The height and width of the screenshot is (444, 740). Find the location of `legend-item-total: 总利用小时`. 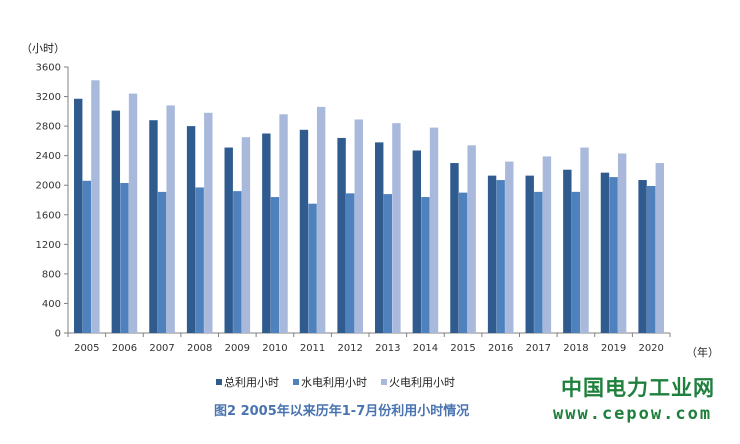

legend-item-total: 总利用小时 is located at coordinates (247, 382).